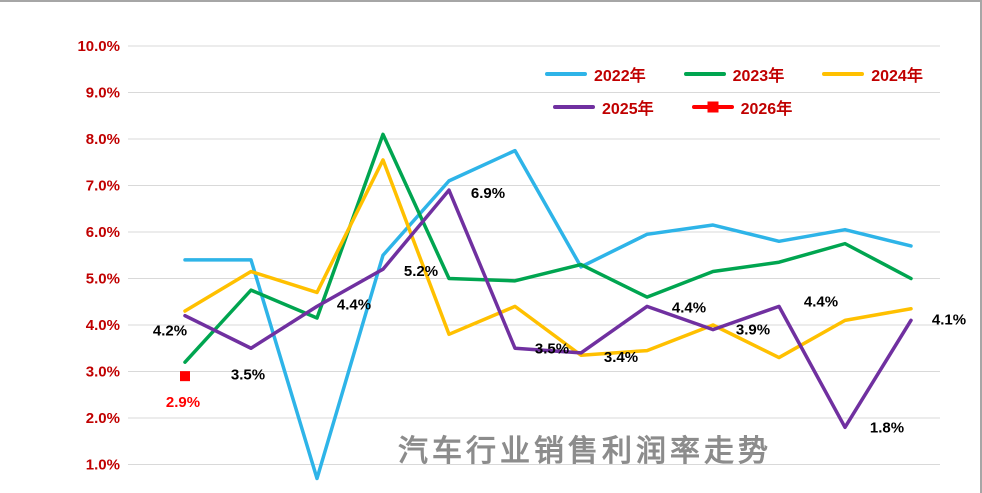 Image resolution: width=982 pixels, height=493 pixels. Describe the element at coordinates (98, 46) in the screenshot. I see `y-axis-tick-label: 10.0%` at that location.